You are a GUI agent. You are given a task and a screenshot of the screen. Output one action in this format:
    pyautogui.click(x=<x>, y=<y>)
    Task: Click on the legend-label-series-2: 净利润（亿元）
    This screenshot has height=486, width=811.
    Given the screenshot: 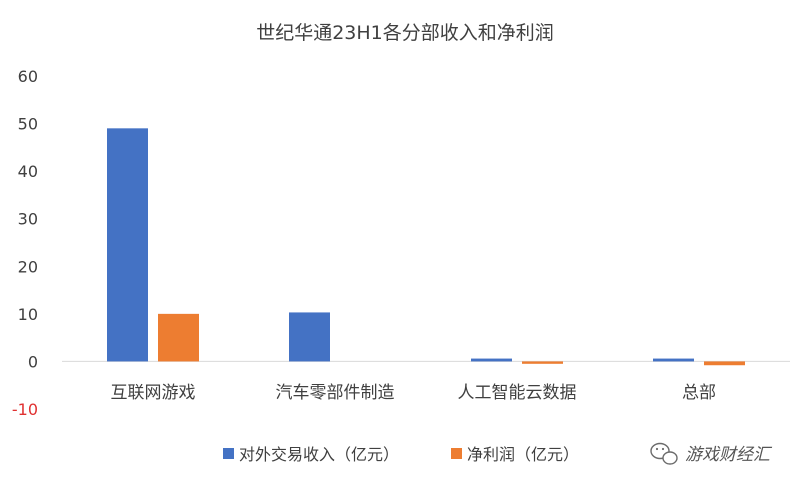 What is the action you would take?
    pyautogui.click(x=523, y=454)
    